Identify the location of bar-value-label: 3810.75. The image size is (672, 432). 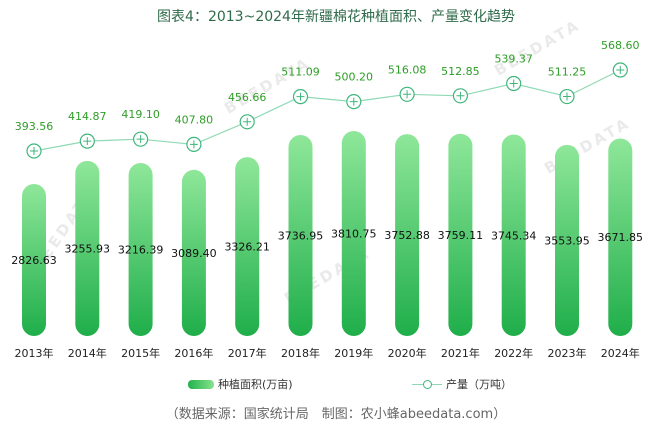
(354, 234).